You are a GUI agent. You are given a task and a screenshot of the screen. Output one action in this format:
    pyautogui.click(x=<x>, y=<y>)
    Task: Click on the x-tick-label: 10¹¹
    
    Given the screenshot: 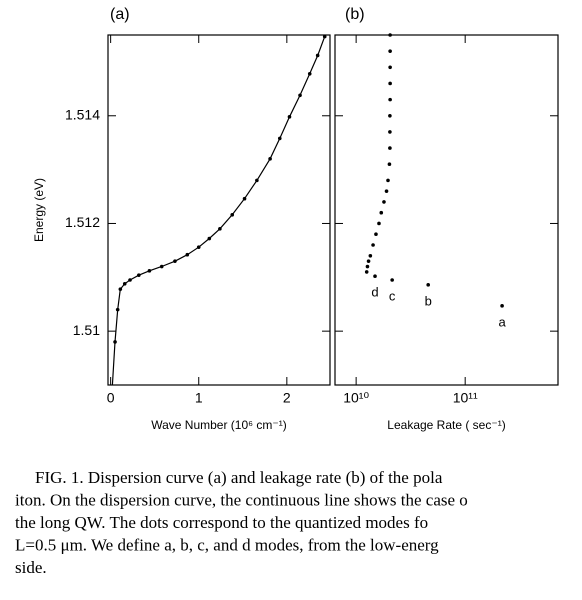 What is the action you would take?
    pyautogui.click(x=465, y=398)
    